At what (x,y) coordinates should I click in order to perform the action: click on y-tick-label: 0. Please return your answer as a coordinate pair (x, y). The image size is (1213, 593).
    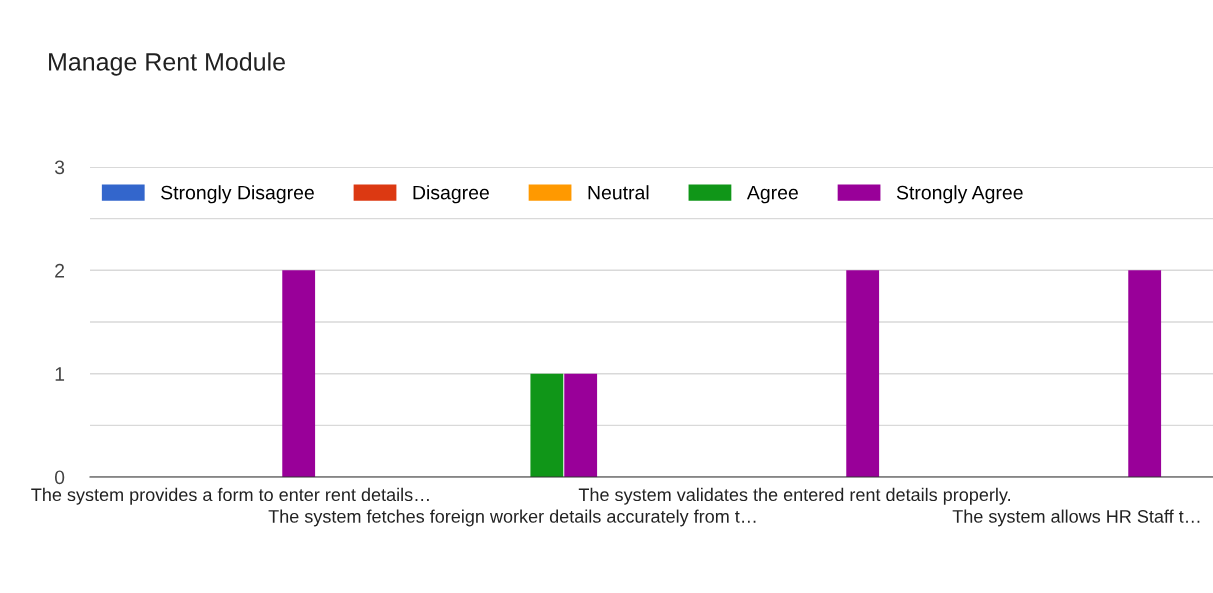
    Looking at the image, I should click on (59, 477).